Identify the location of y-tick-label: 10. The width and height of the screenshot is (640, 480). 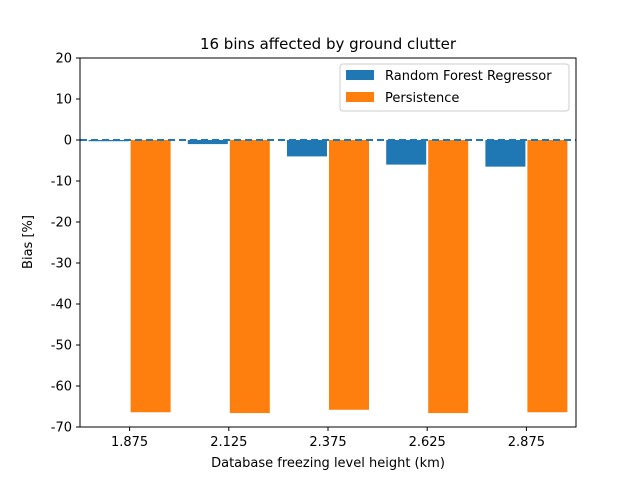
(63, 100).